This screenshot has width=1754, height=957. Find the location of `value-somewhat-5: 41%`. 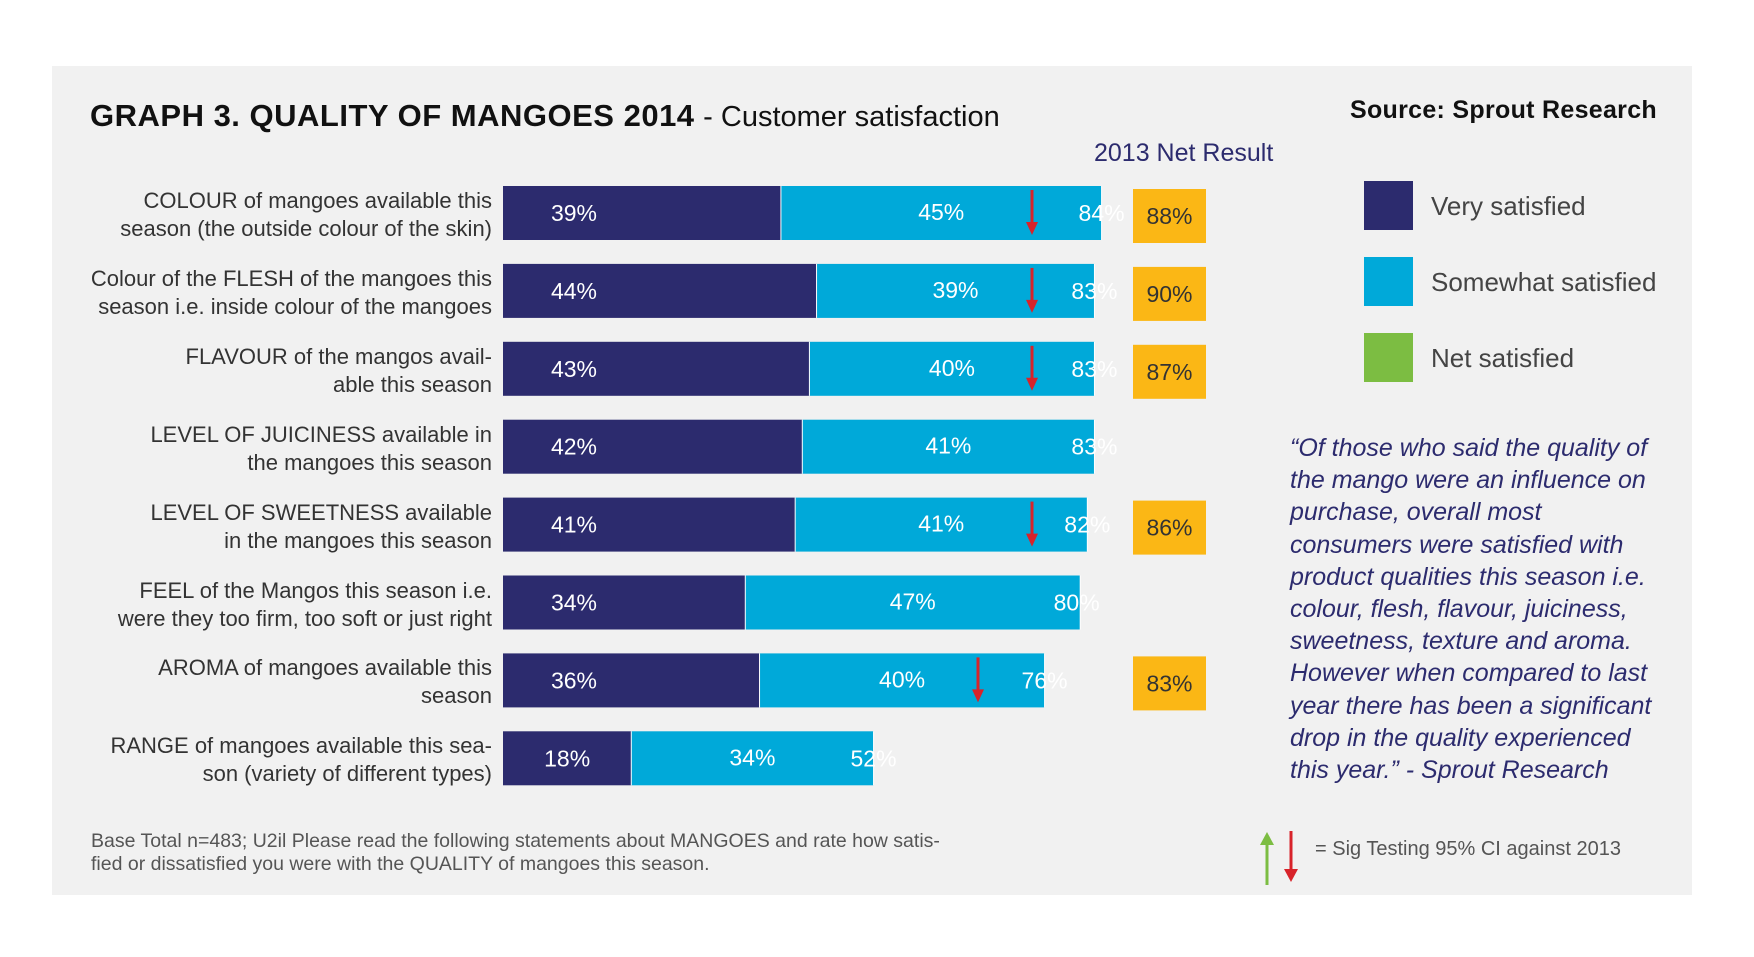

value-somewhat-5: 41% is located at coordinates (941, 524).